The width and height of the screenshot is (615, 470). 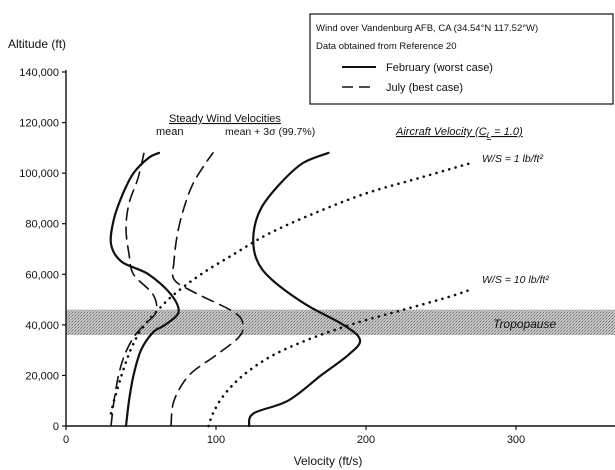 What do you see at coordinates (42, 275) in the screenshot?
I see `y-tick-label: 60,000` at bounding box center [42, 275].